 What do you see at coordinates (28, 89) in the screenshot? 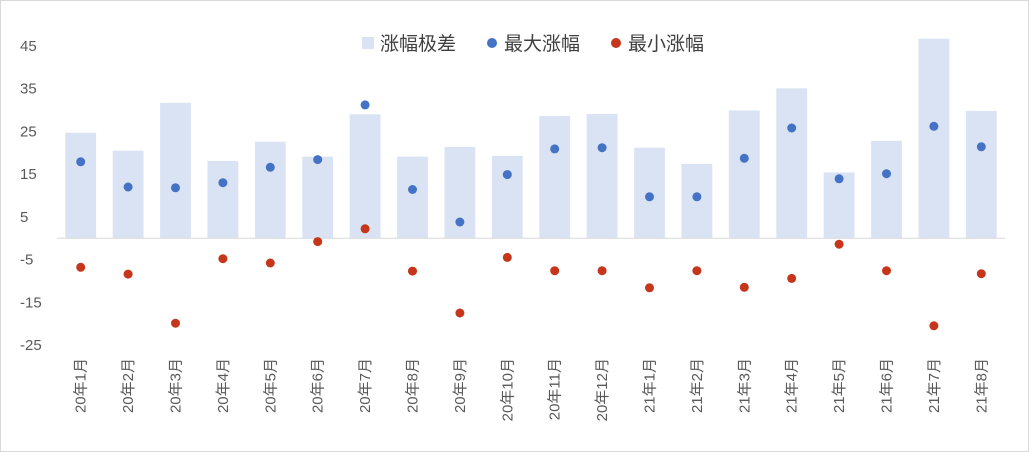
I see `y-tick-label: 35` at bounding box center [28, 89].